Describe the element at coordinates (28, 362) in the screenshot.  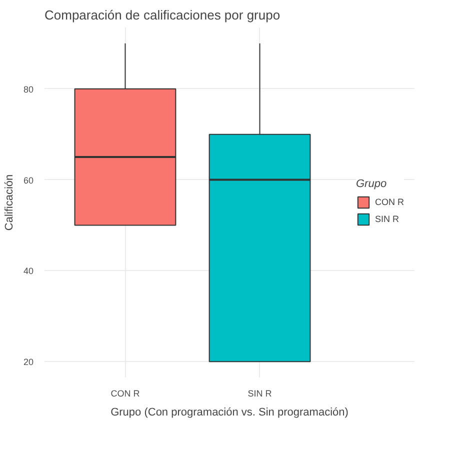
I see `y-tick-label: 20` at that location.